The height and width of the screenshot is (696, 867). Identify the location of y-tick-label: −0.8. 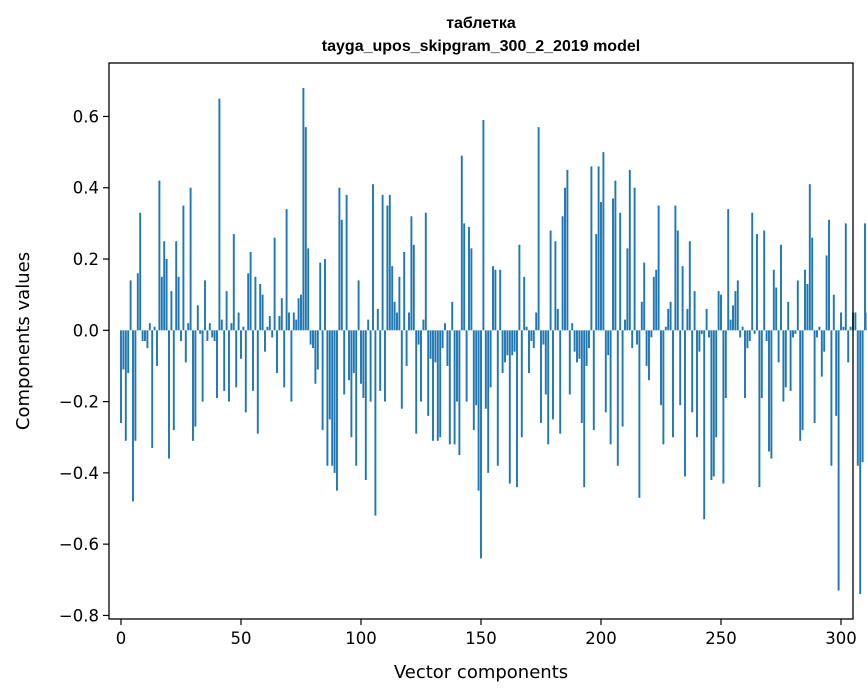
(79, 615).